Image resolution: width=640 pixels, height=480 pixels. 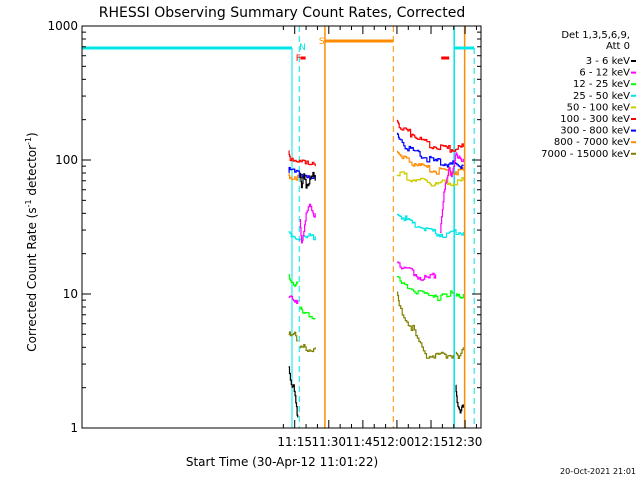 What do you see at coordinates (294, 442) in the screenshot?
I see `x-tick-label: 11:15` at bounding box center [294, 442].